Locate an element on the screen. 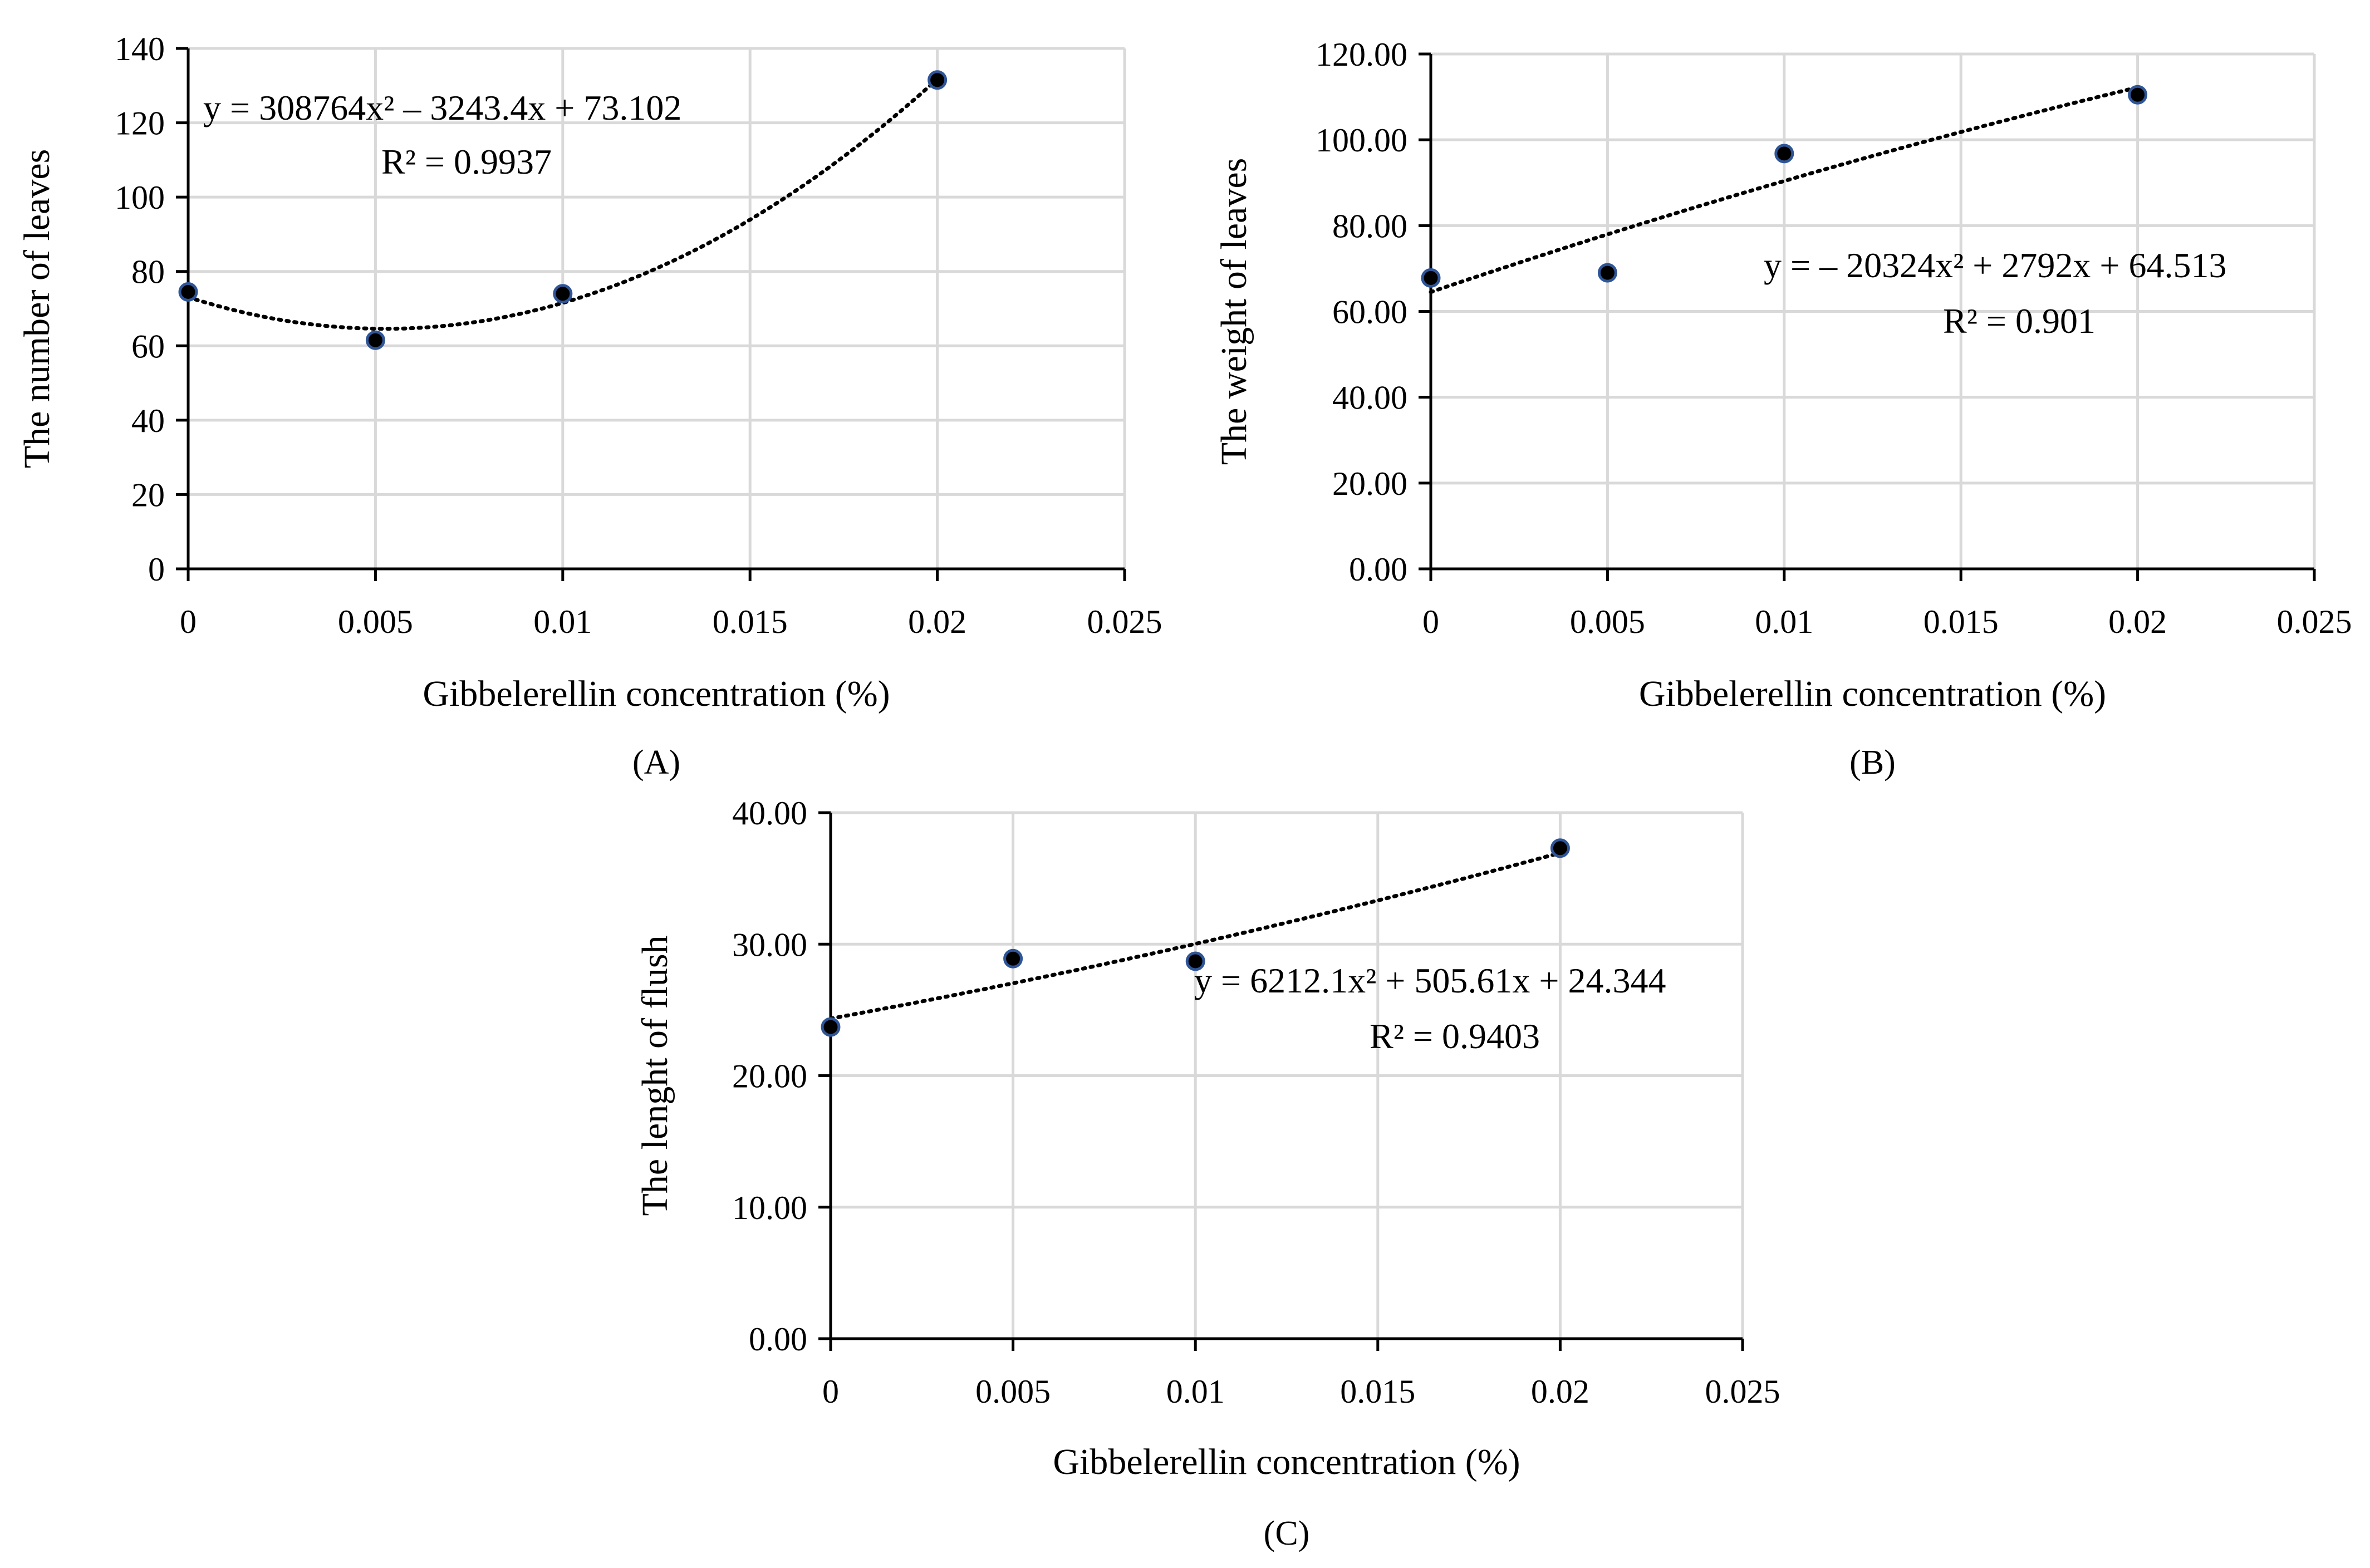  chart-a-xtick-label: 0 is located at coordinates (188, 621).